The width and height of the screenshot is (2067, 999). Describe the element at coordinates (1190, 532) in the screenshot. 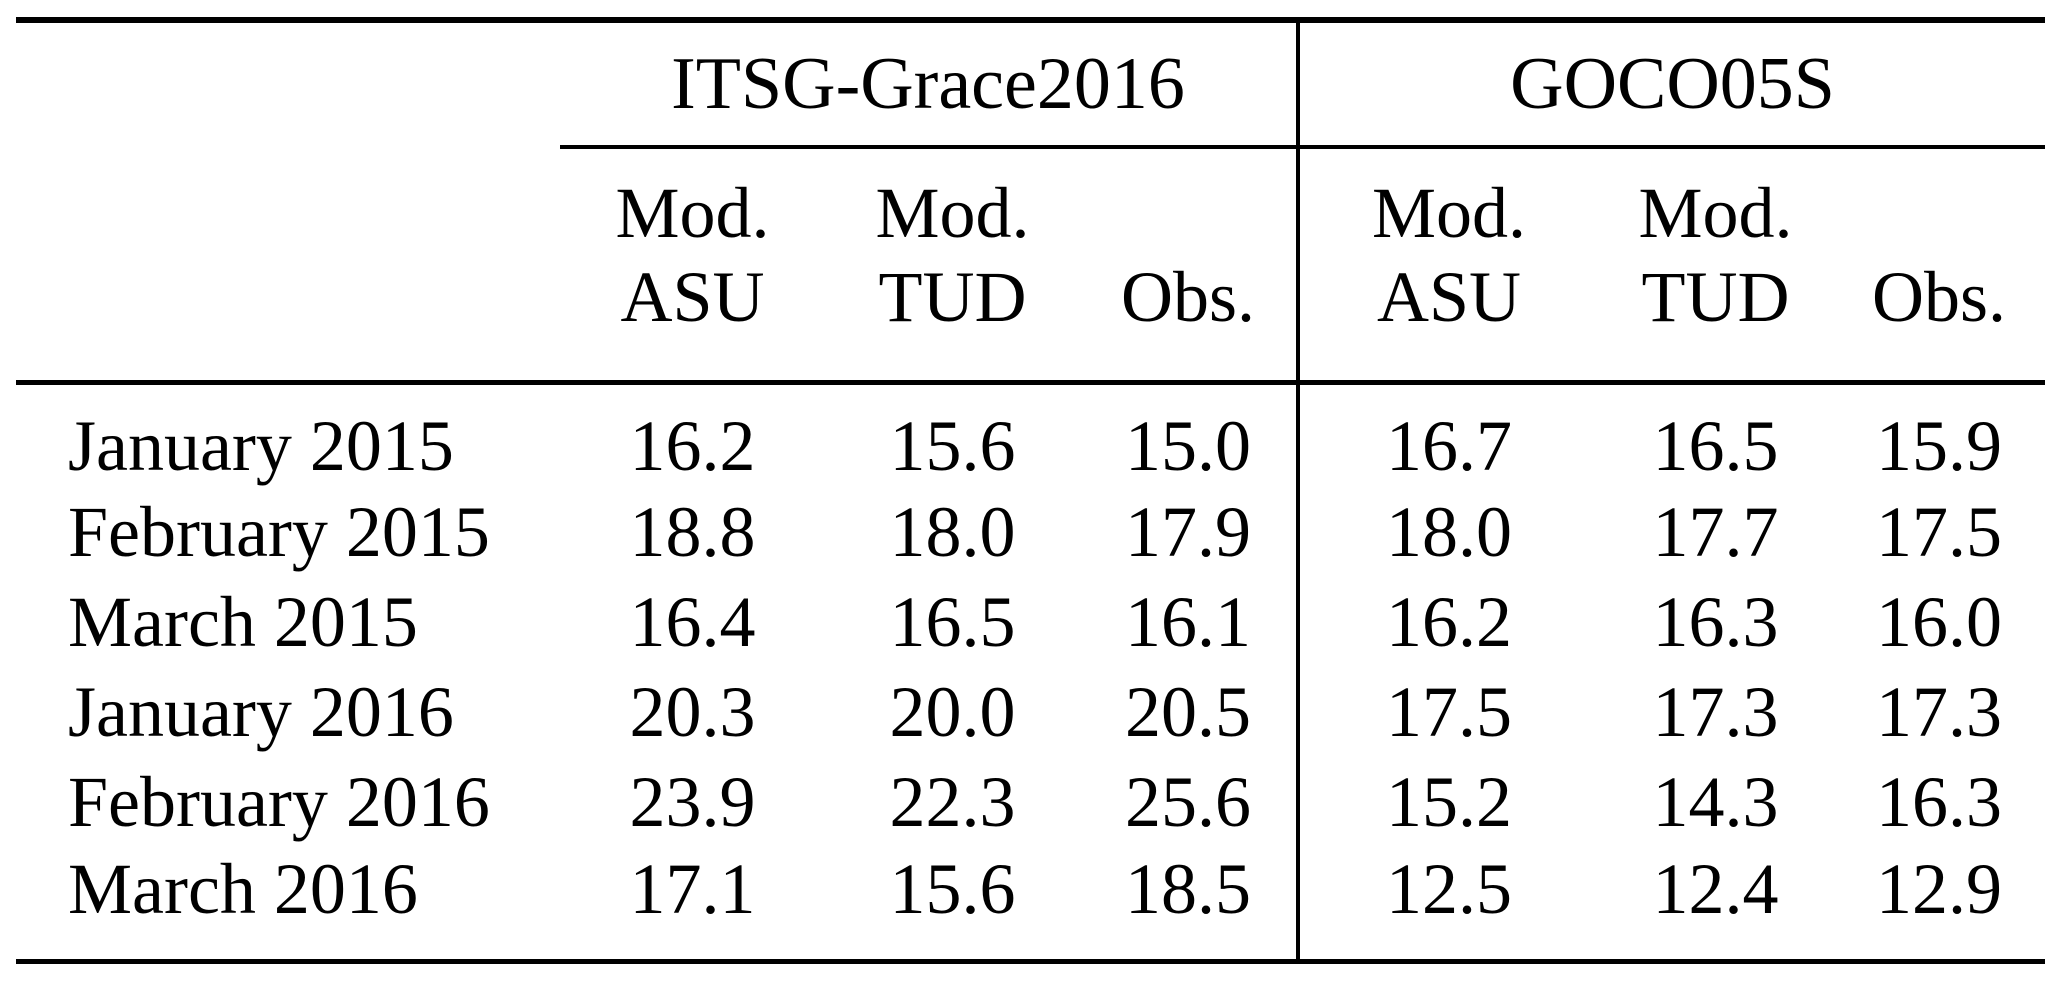

I see `value-cell: 17.9` at that location.